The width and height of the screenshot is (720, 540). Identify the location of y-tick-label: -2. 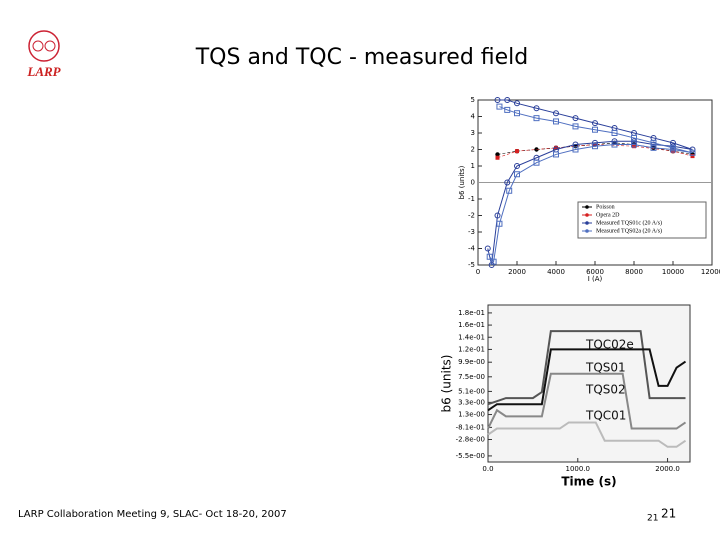
(471, 216).